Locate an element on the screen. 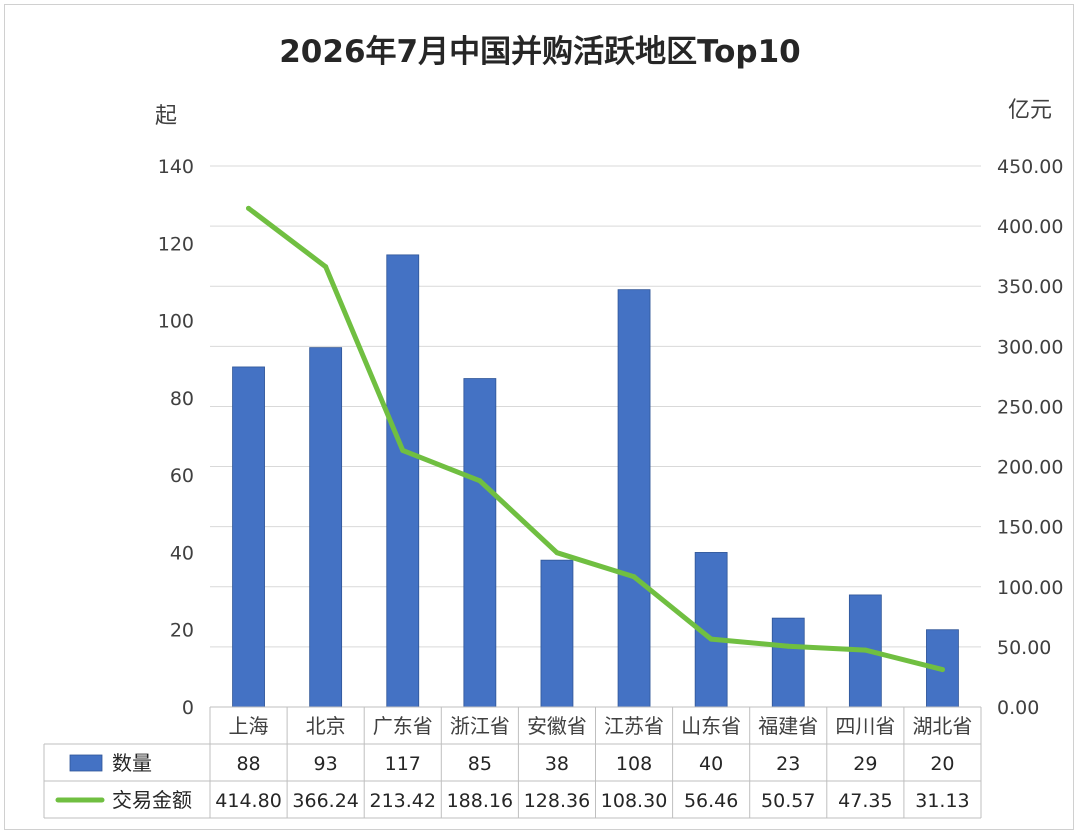 This screenshot has height=836, width=1080. bar-value-label: 88 is located at coordinates (248, 764).